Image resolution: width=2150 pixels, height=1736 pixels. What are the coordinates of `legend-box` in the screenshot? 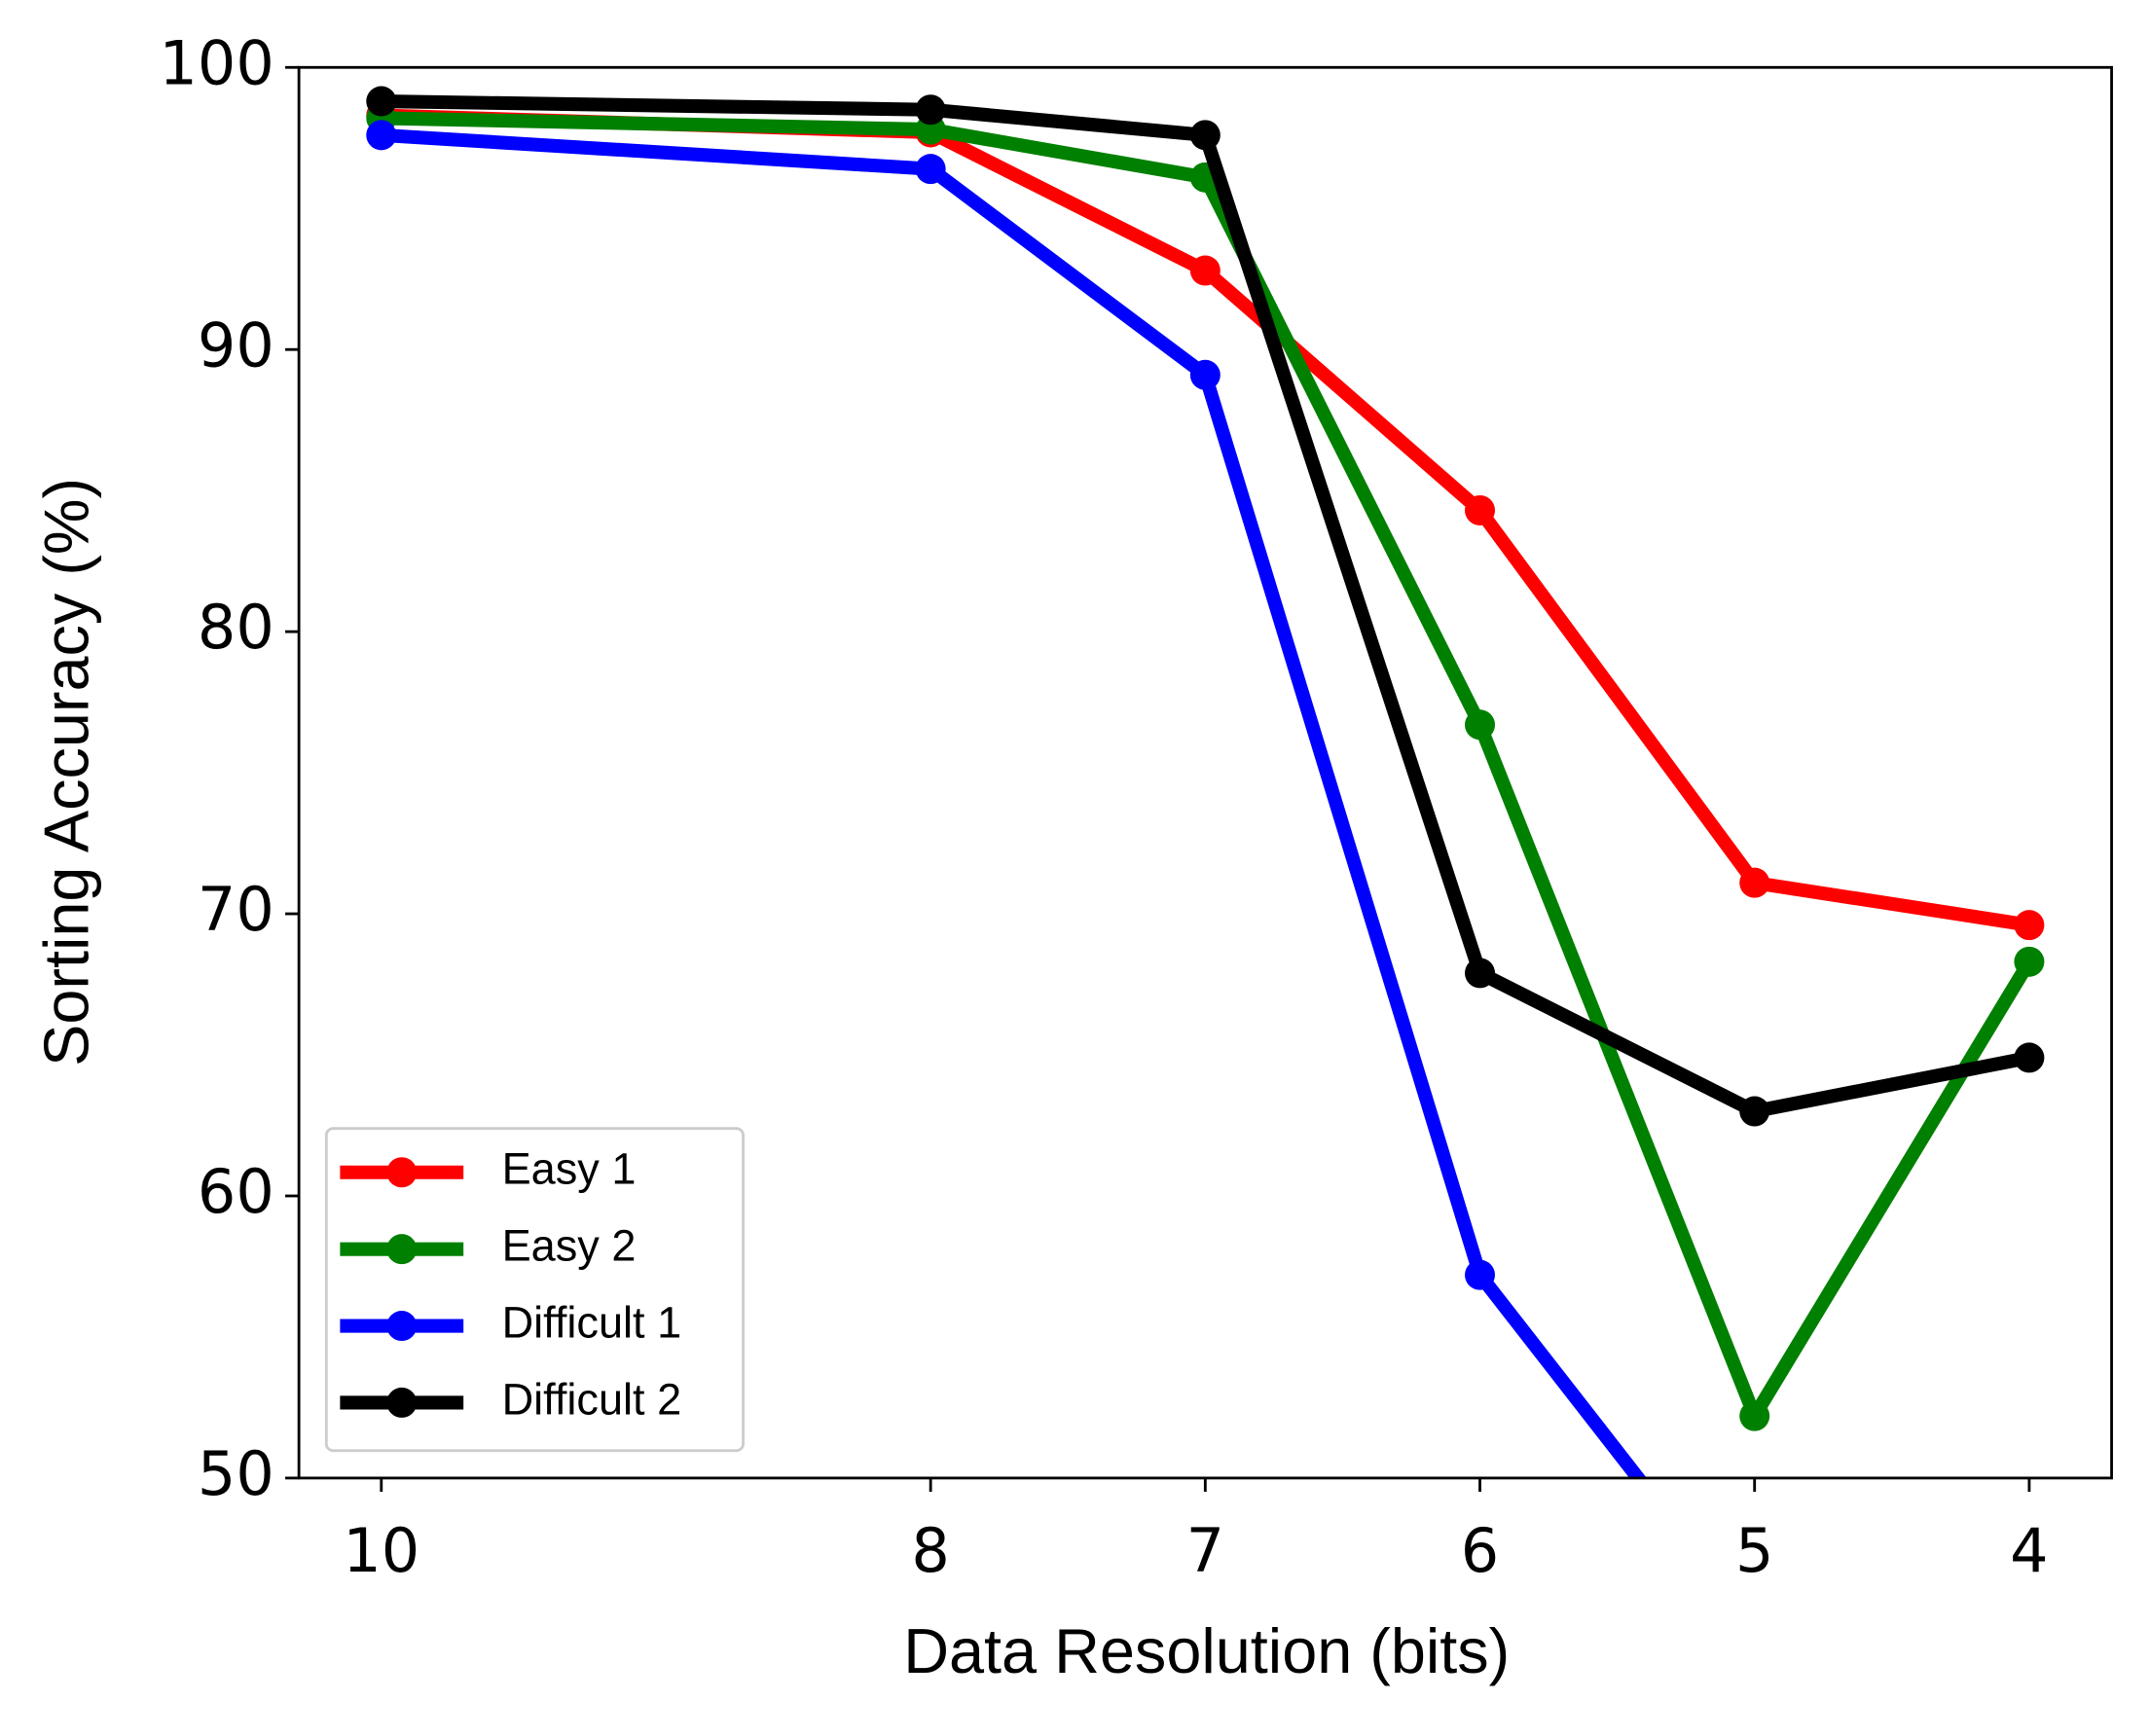 It's located at (534, 1290).